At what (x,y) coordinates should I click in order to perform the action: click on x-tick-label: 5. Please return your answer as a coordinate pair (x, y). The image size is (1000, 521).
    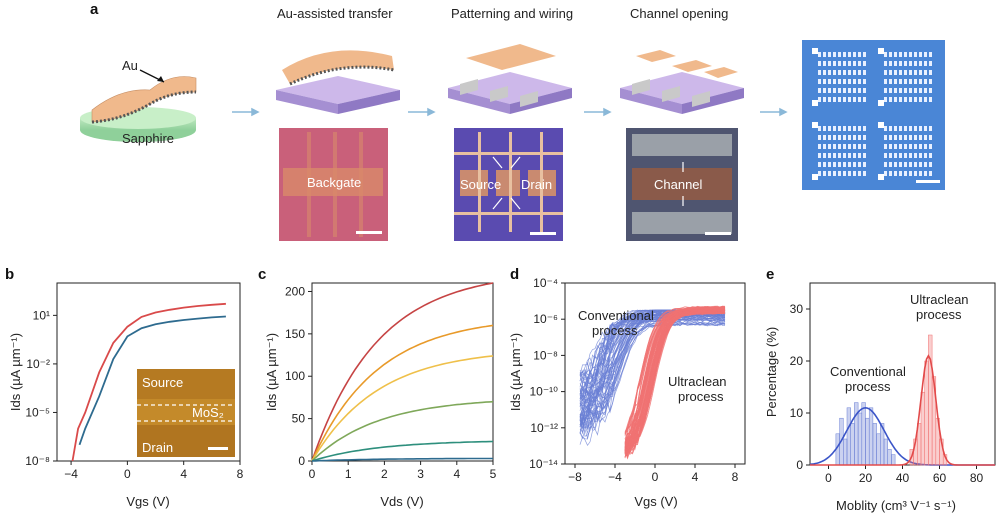
    Looking at the image, I should click on (493, 474).